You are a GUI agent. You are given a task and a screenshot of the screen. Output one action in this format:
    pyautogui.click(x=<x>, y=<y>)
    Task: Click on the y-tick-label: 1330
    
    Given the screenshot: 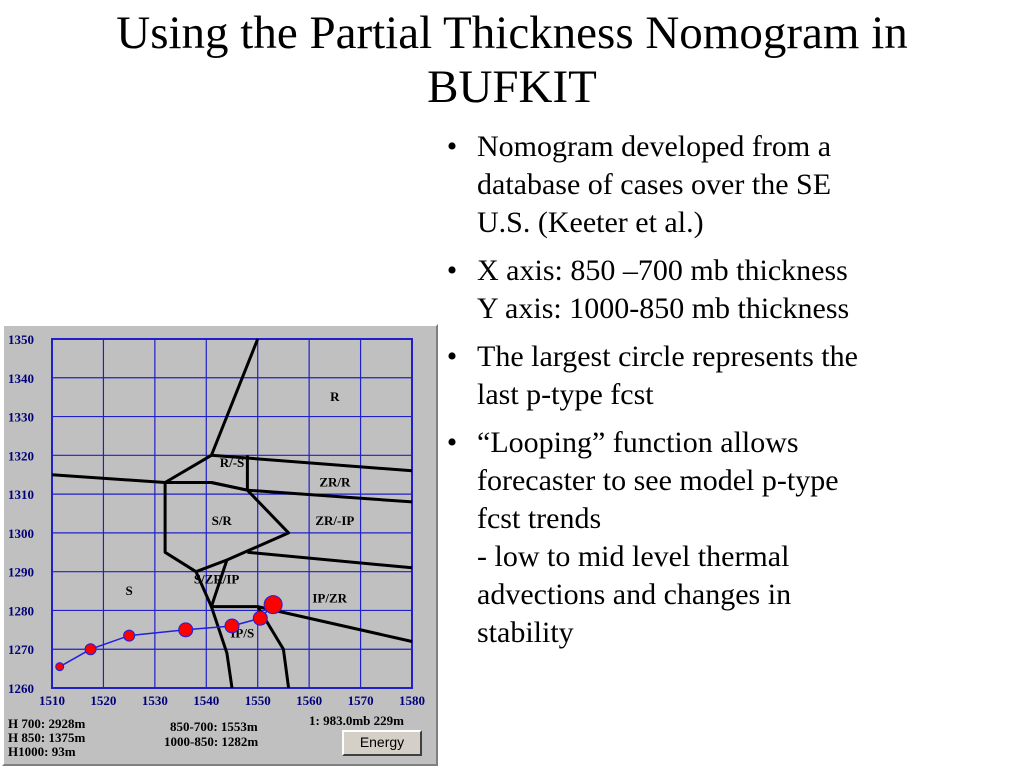 What is the action you would take?
    pyautogui.click(x=21, y=417)
    